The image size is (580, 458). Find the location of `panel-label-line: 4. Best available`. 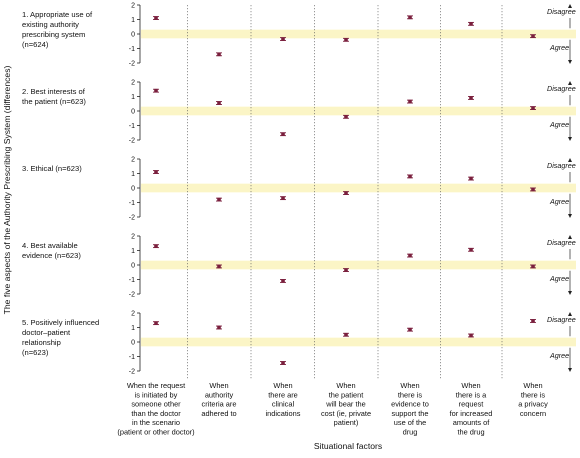

panel-label-line: 4. Best available is located at coordinates (50, 245).